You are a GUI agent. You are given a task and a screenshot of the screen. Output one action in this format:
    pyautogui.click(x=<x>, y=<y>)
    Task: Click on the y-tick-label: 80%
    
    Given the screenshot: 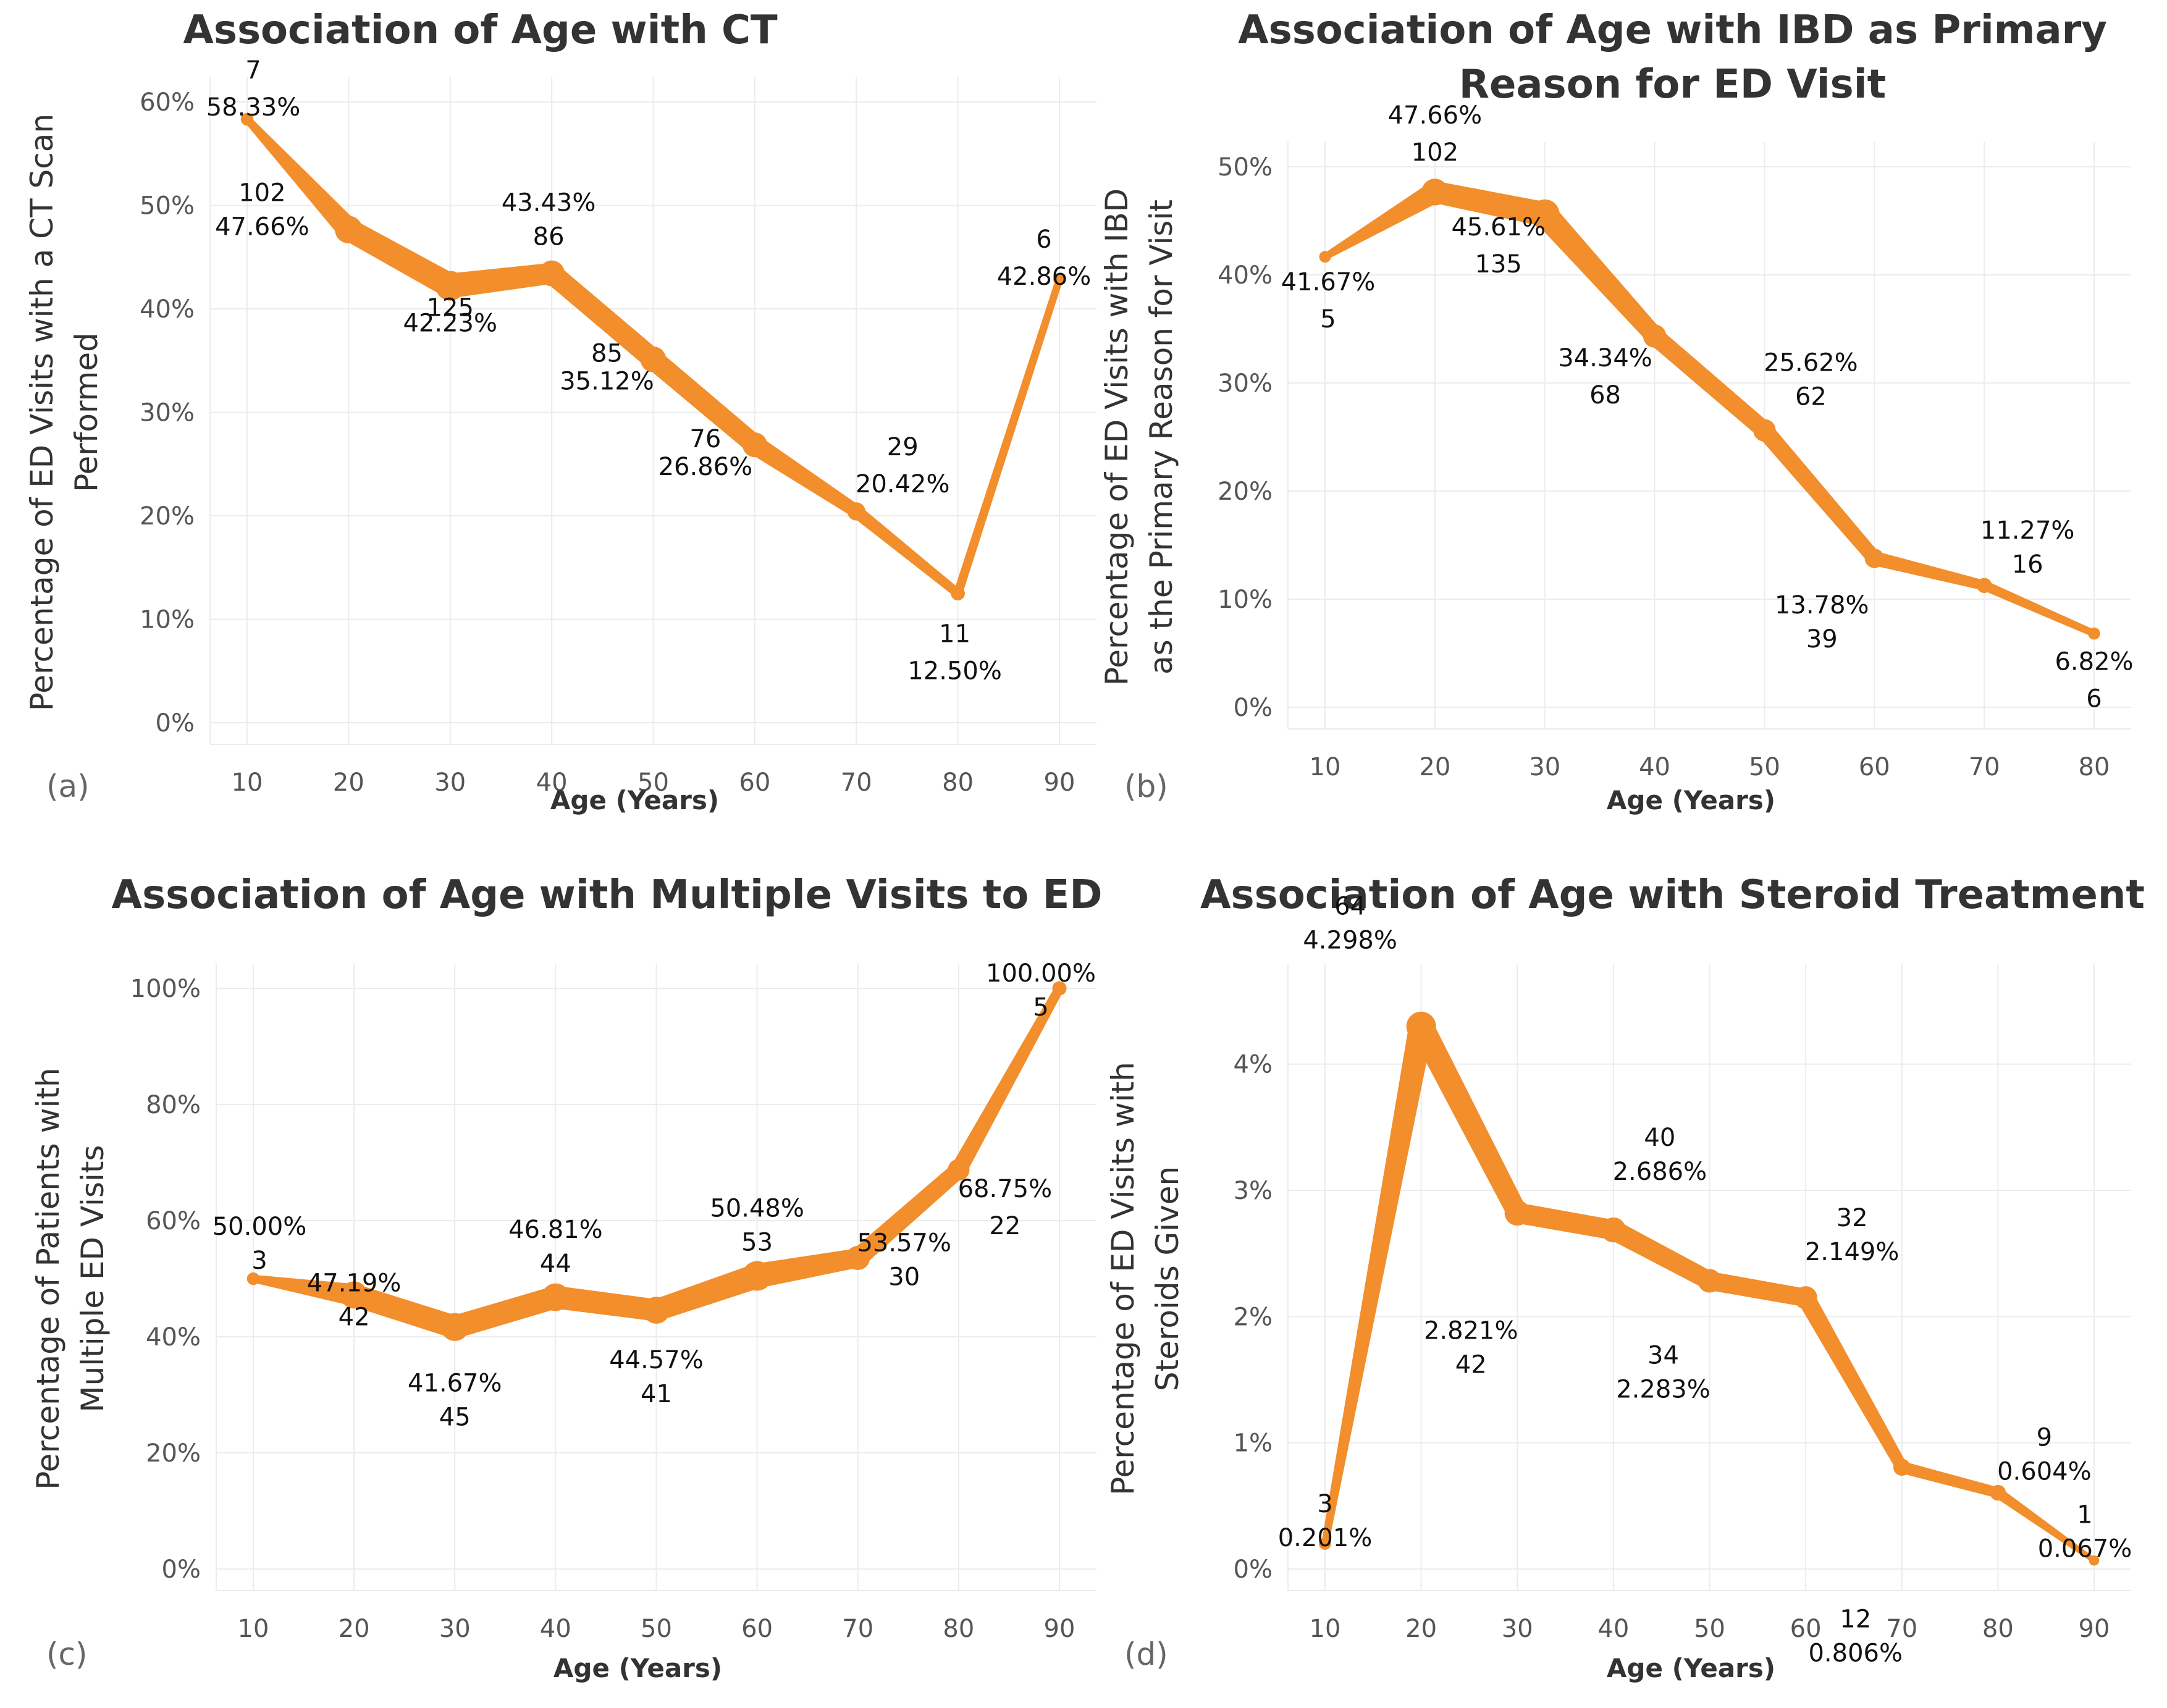 What is the action you would take?
    pyautogui.click(x=173, y=1105)
    